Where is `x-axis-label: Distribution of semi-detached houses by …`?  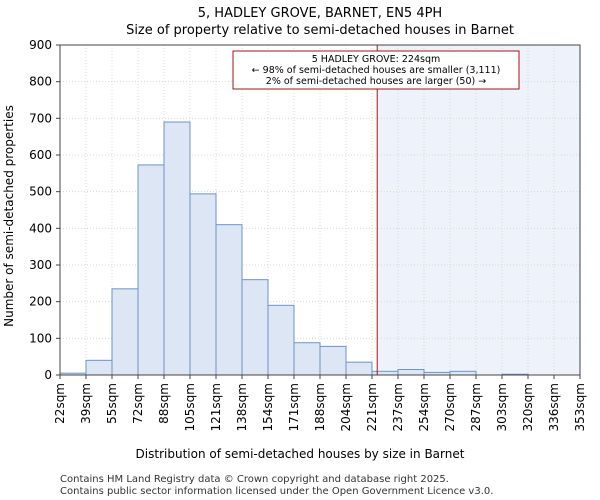
x-axis-label: Distribution of semi-detached houses by … is located at coordinates (300, 454).